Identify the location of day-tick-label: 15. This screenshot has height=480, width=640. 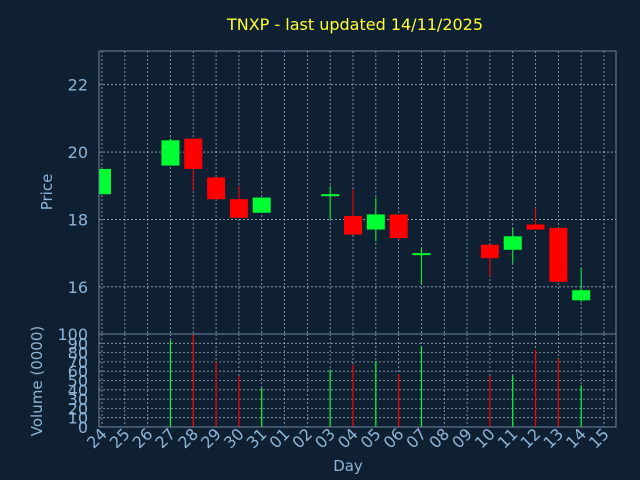
(599, 438).